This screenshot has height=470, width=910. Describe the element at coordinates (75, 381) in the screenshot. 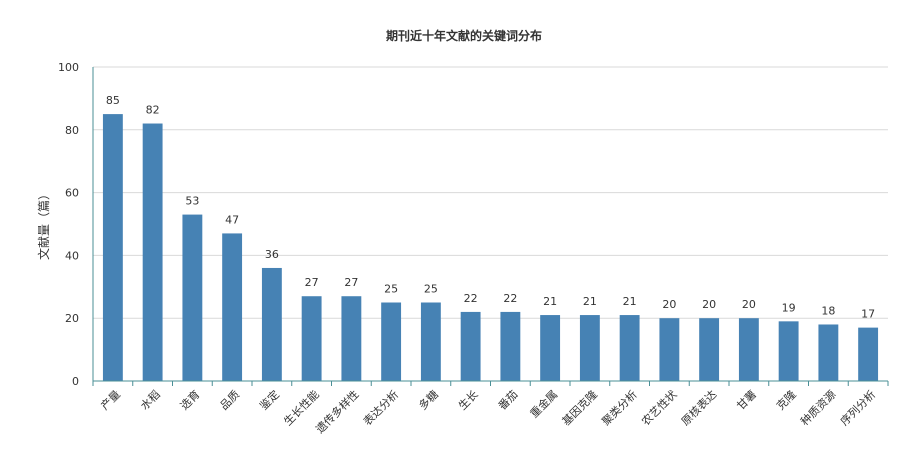

I see `y-tick-label: 0` at that location.